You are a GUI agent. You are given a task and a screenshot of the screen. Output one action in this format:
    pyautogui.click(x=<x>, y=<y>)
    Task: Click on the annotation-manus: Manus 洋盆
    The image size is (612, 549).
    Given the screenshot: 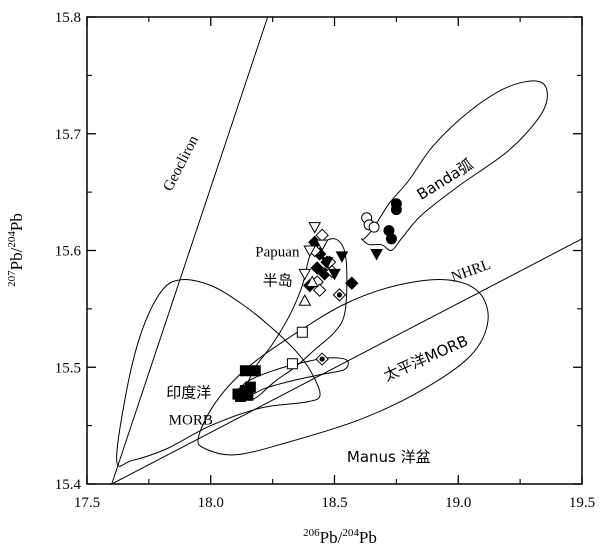 What is the action you would take?
    pyautogui.click(x=389, y=457)
    